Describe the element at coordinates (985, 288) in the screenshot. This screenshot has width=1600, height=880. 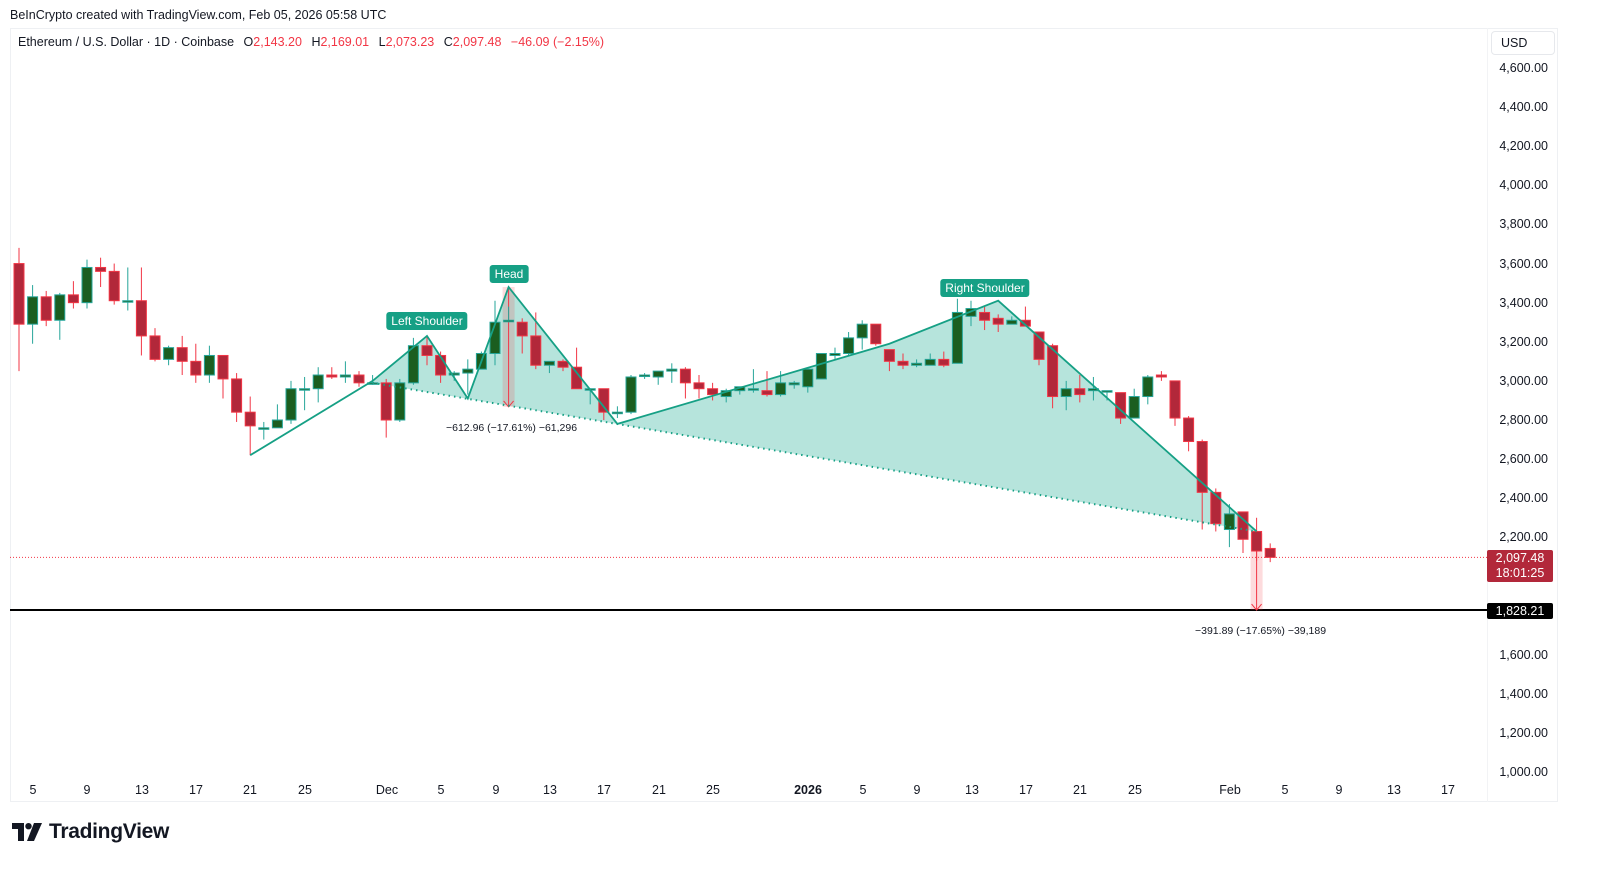
I see `right-shoulder-label: Right Shoulder` at that location.